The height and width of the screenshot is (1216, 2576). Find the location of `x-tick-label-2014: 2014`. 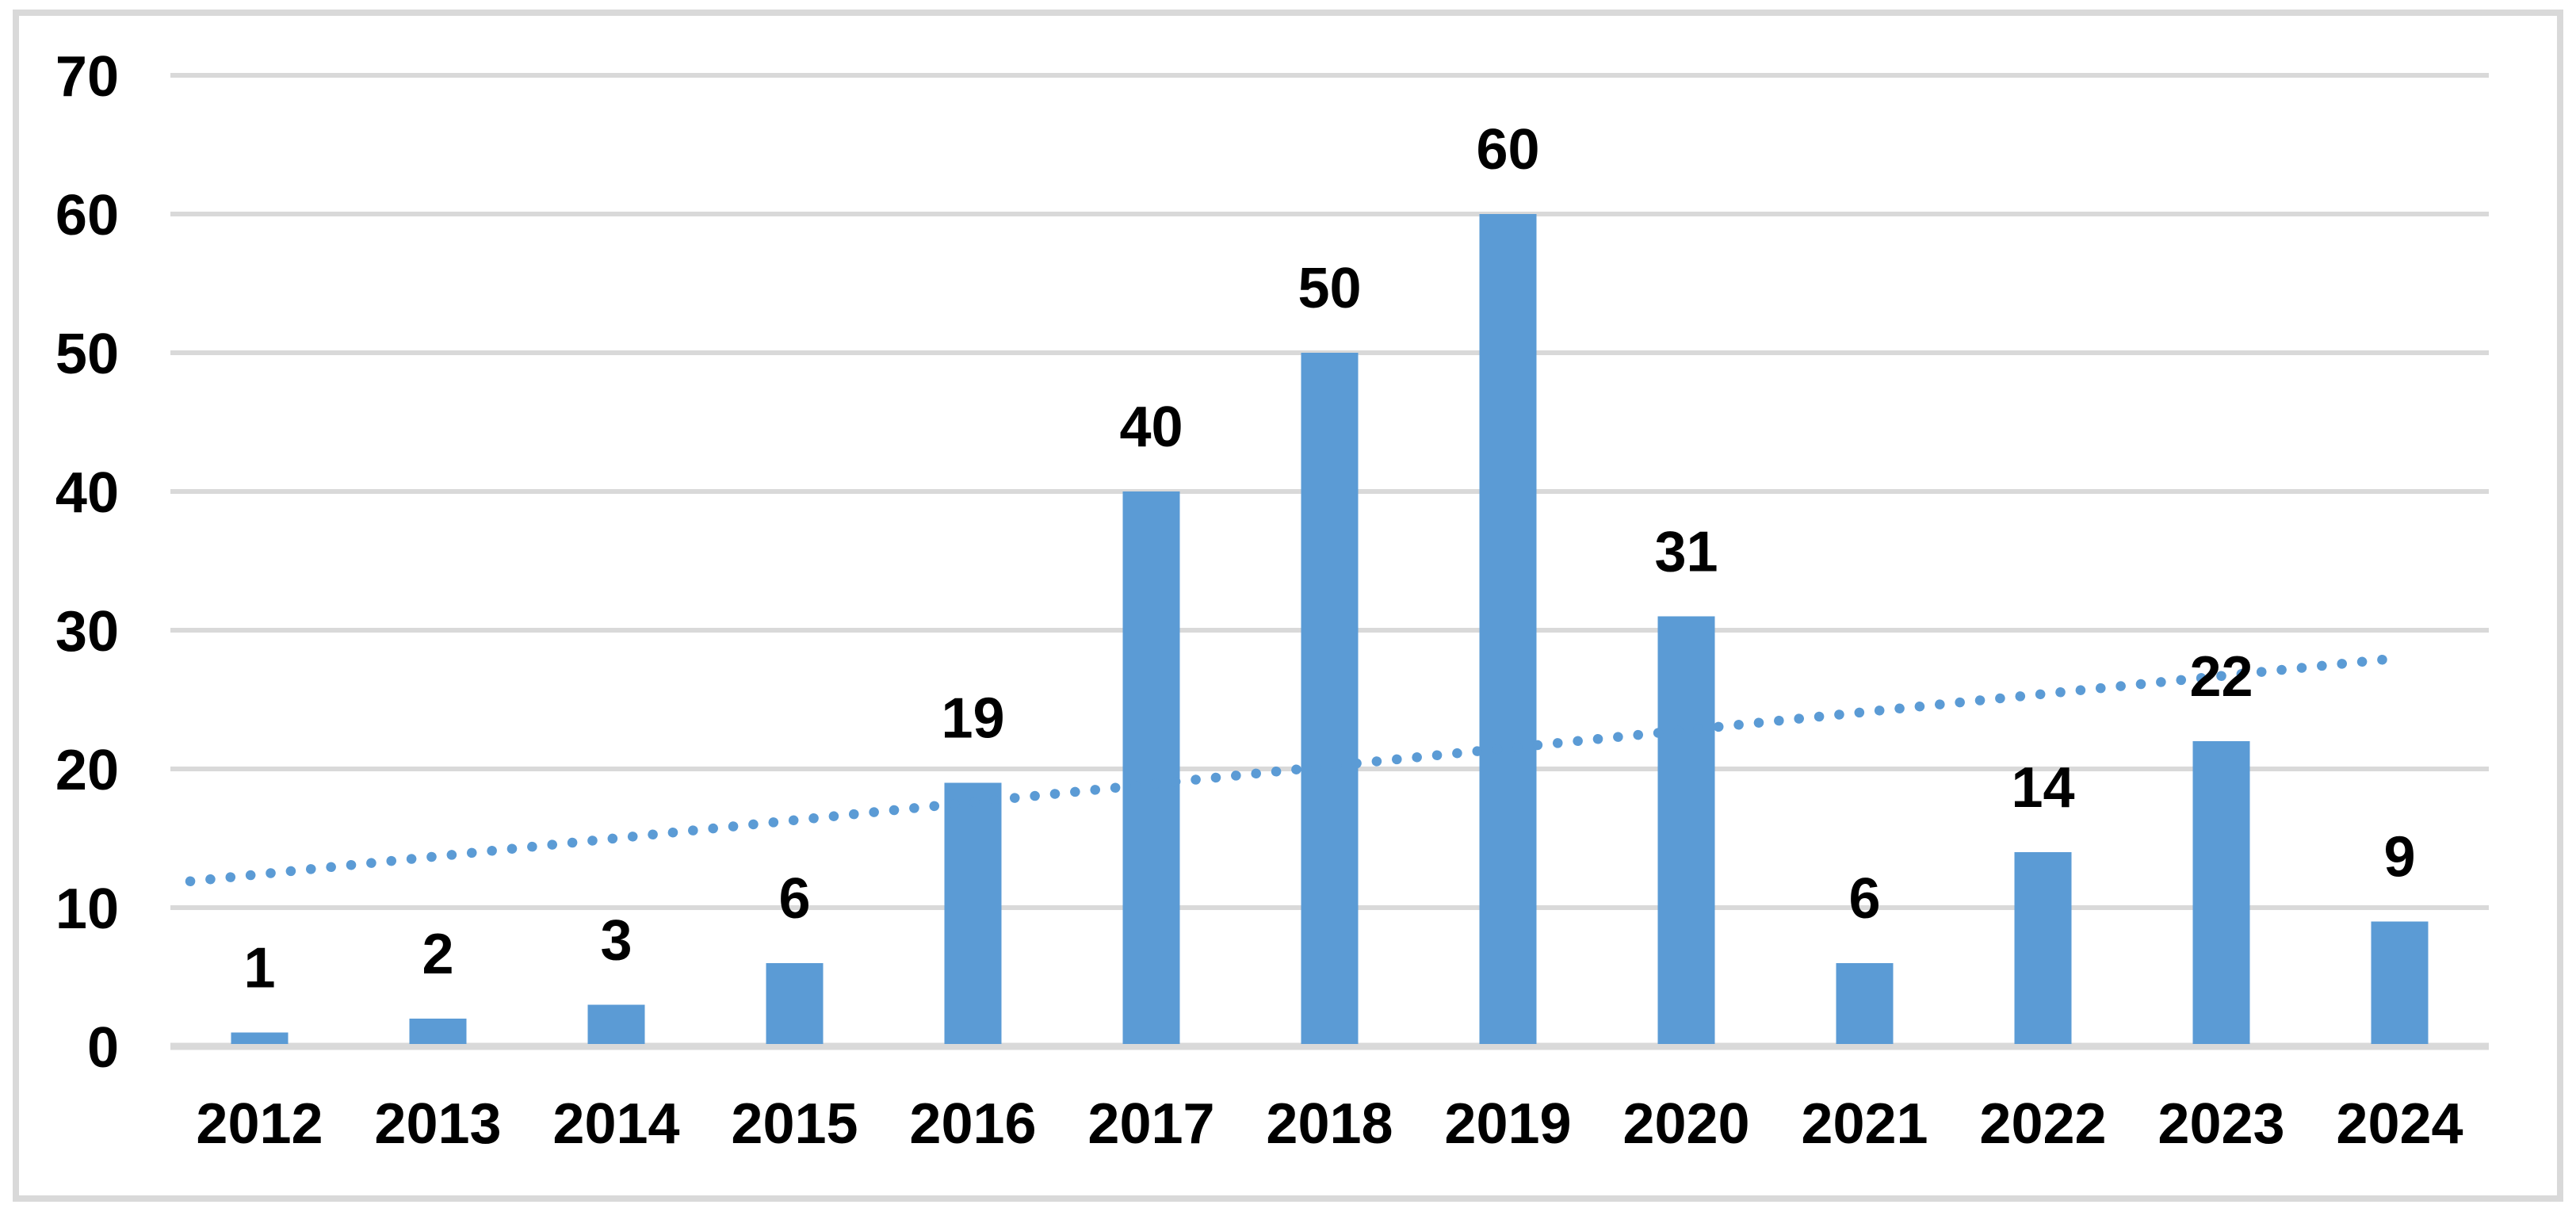

x-tick-label-2014: 2014 is located at coordinates (615, 1124).